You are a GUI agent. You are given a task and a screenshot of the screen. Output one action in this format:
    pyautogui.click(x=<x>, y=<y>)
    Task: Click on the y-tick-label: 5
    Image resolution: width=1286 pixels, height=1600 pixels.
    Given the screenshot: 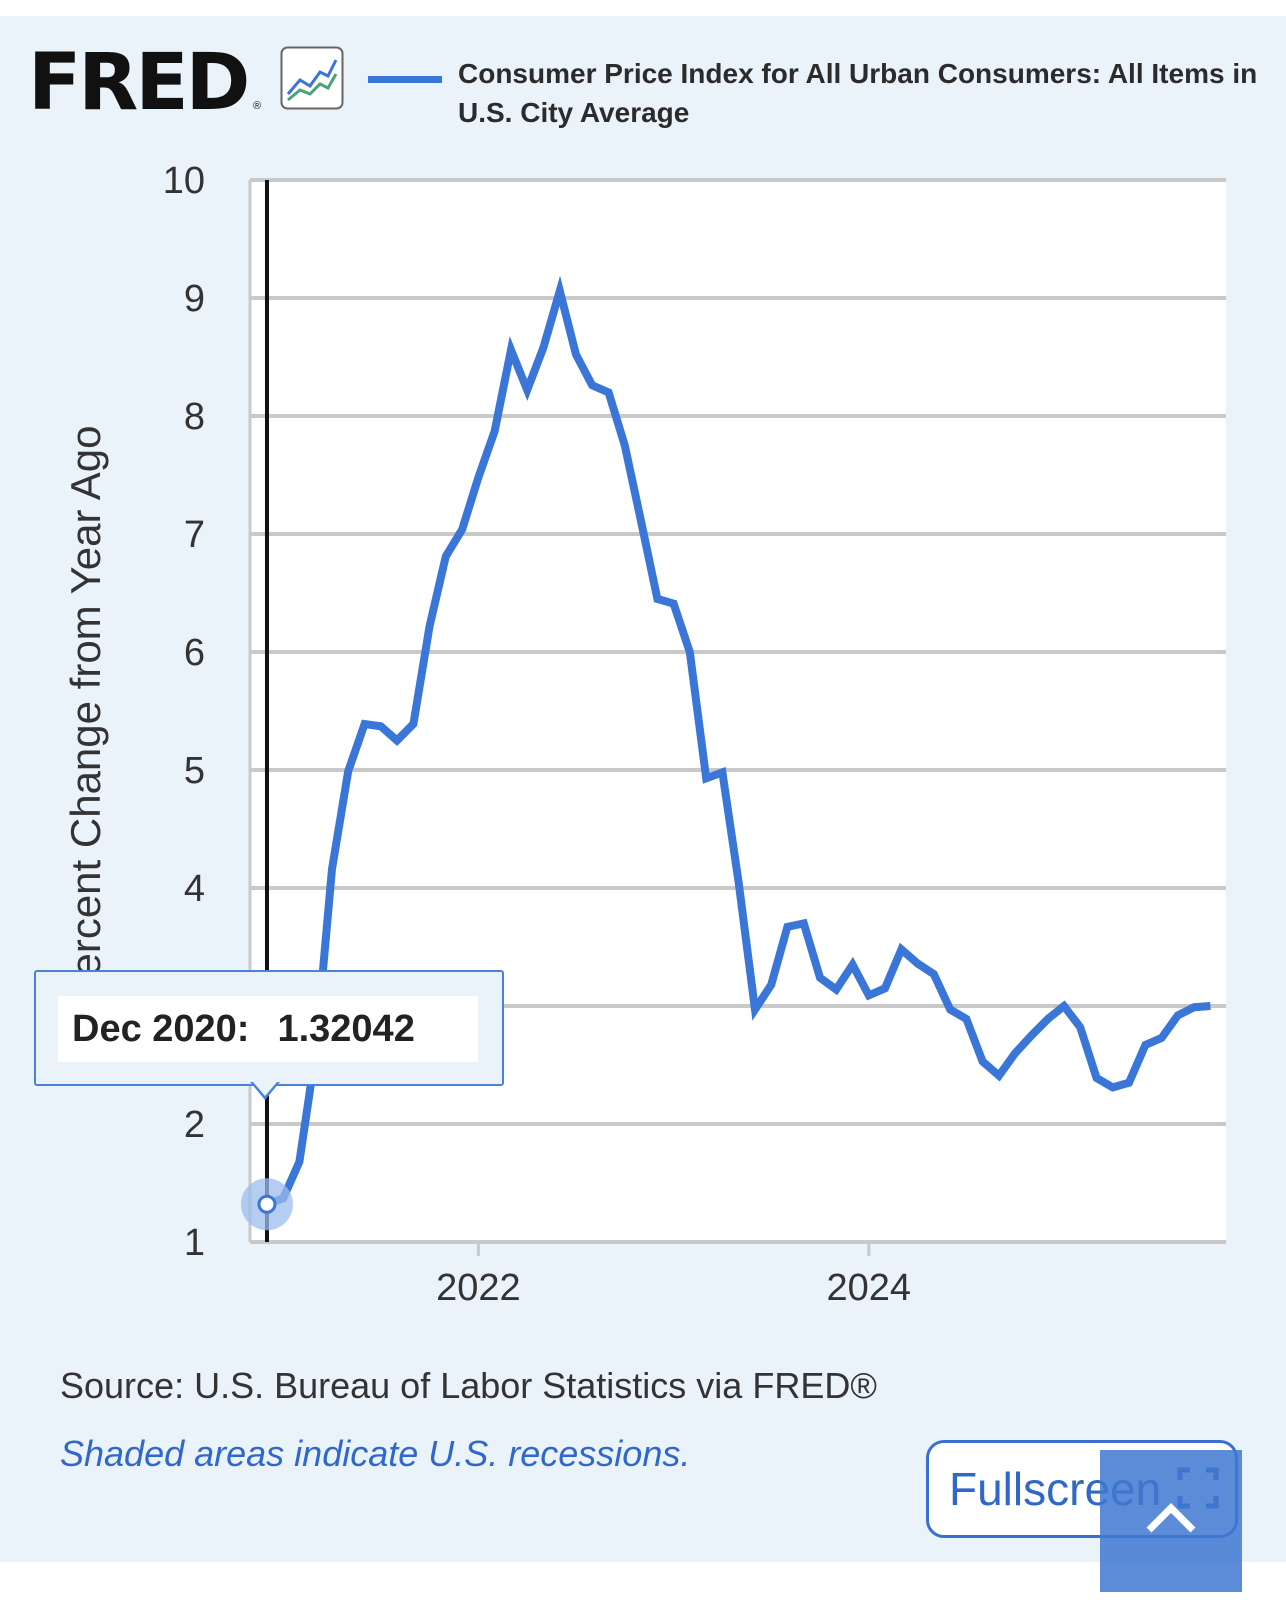 What is the action you would take?
    pyautogui.click(x=194, y=771)
    